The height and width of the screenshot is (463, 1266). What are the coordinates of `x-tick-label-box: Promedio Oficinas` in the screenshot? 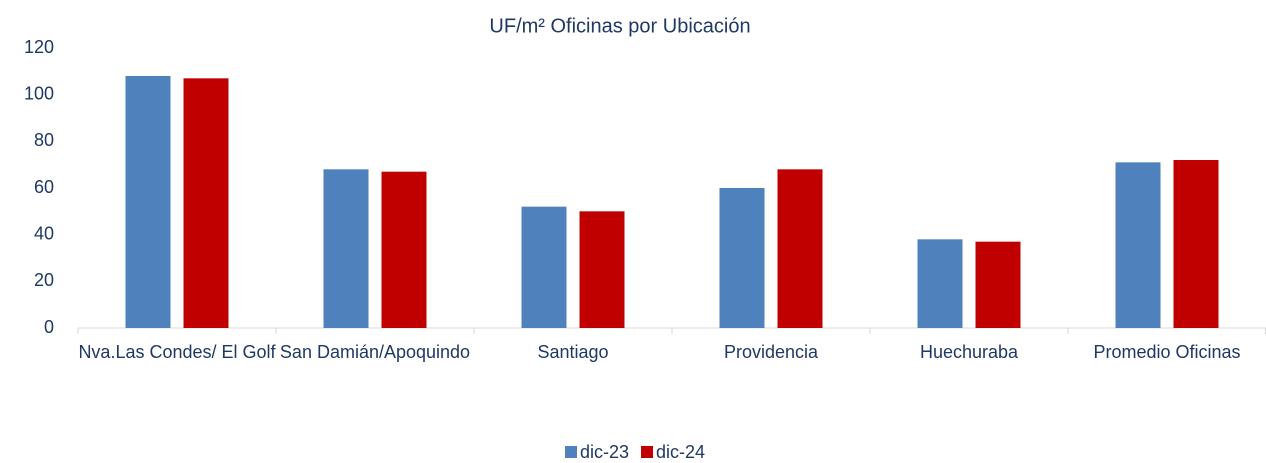 It's located at (1167, 352).